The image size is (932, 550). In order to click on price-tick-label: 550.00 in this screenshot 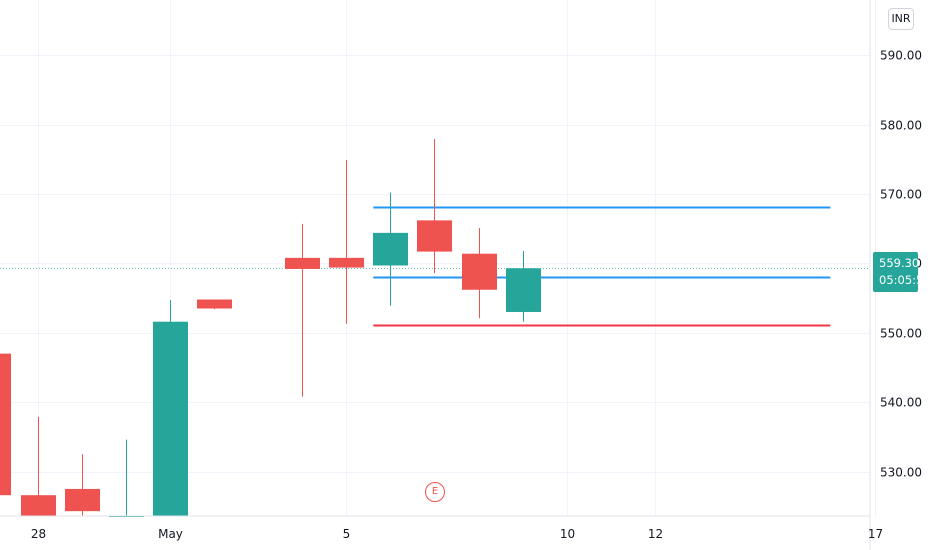, I will do `click(901, 334)`.